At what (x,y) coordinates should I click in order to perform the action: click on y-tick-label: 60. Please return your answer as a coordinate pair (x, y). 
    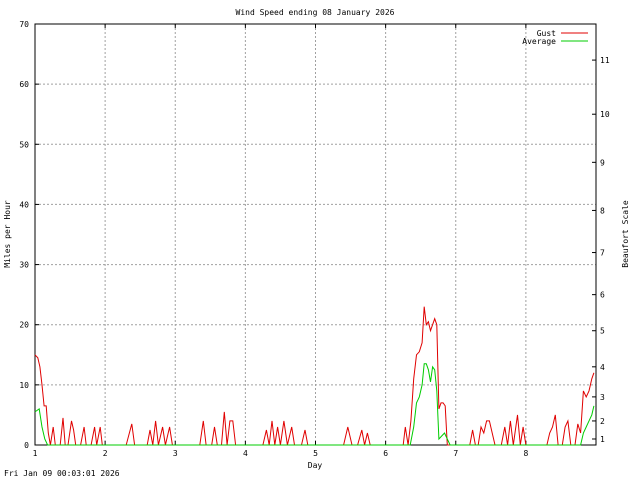
    Looking at the image, I should click on (24, 84).